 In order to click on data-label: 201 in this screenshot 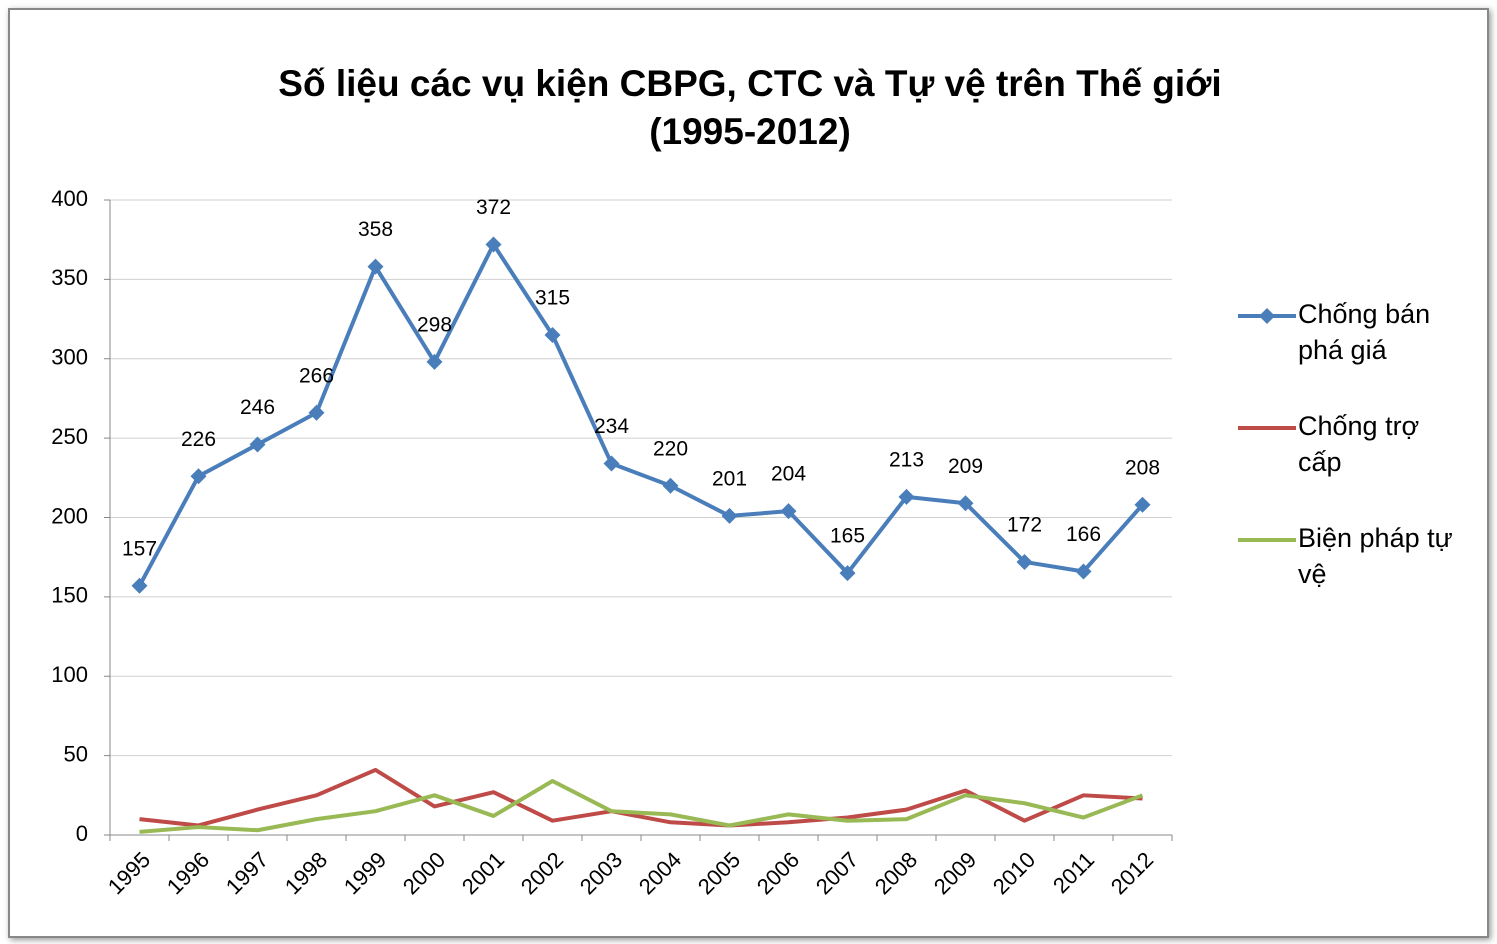, I will do `click(729, 478)`.